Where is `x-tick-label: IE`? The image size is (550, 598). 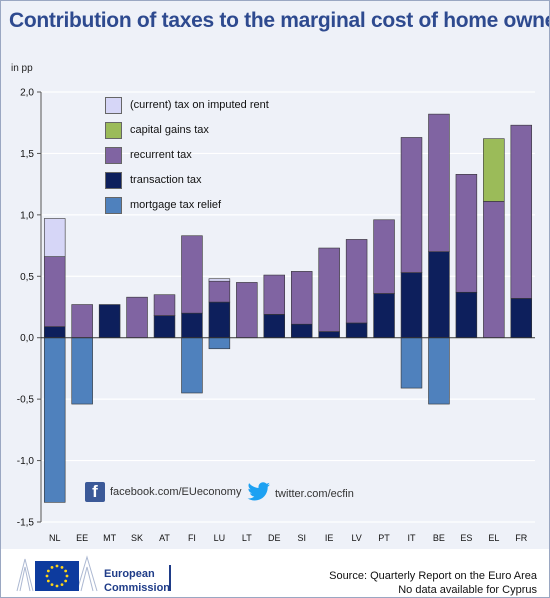 x-tick-label: IE is located at coordinates (329, 538).